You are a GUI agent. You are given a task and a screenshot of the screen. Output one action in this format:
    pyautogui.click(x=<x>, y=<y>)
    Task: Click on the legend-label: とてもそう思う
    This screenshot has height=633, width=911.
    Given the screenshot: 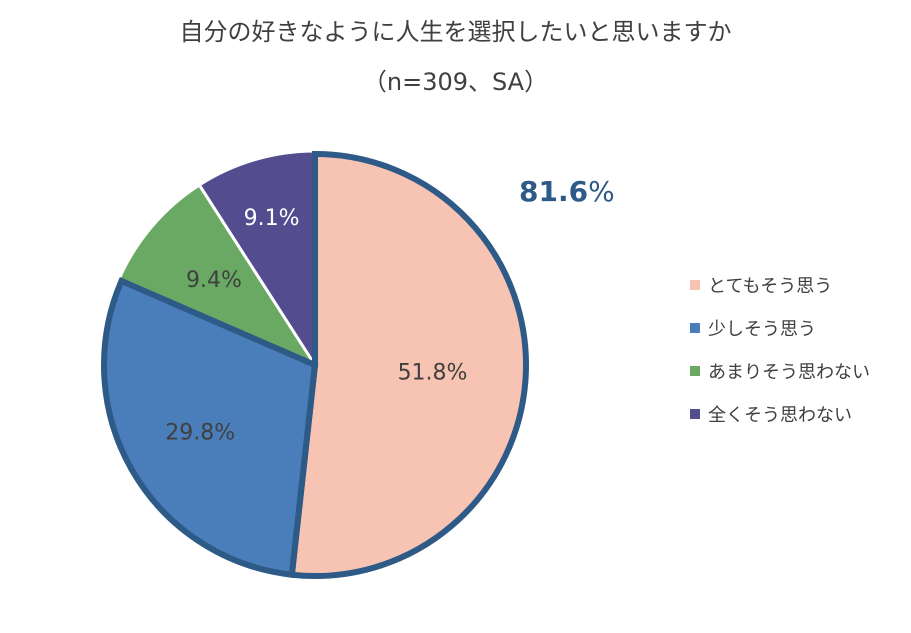 What is the action you would take?
    pyautogui.click(x=770, y=286)
    